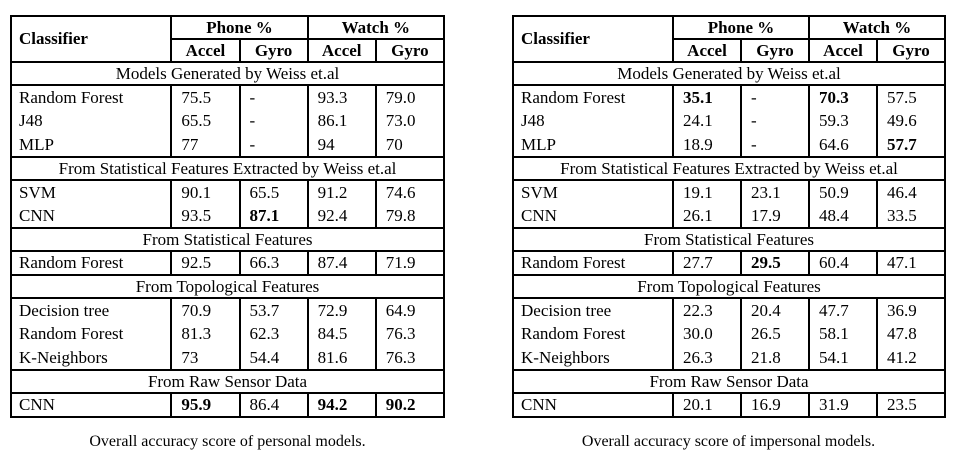 Image resolution: width=953 pixels, height=454 pixels. Describe the element at coordinates (876, 28) in the screenshot. I see `watch-header: Watch %` at that location.